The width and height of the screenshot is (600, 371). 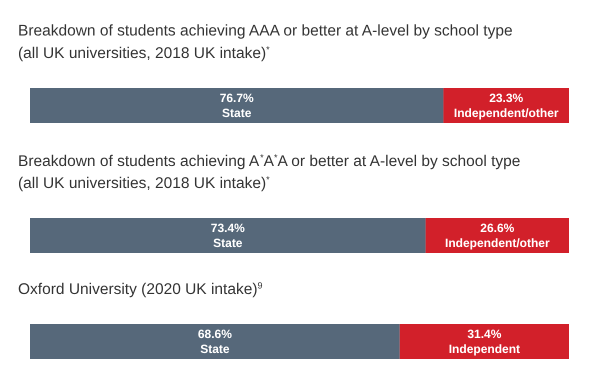 I want to click on series-label: Independent, so click(x=484, y=349).